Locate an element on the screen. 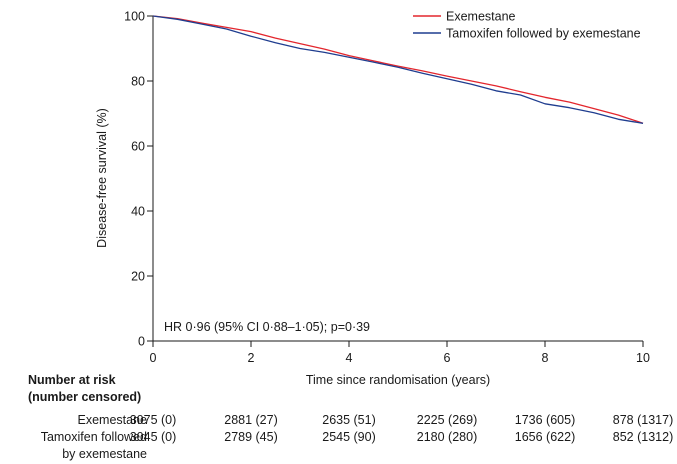 This screenshot has width=677, height=464. x-tick-label: 8 is located at coordinates (545, 358).